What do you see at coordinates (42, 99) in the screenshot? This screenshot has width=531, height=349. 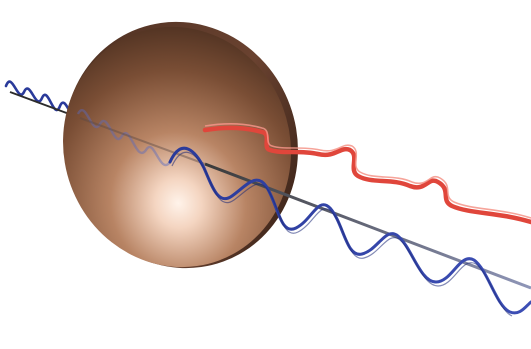 I see `incident-blue-wave` at bounding box center [42, 99].